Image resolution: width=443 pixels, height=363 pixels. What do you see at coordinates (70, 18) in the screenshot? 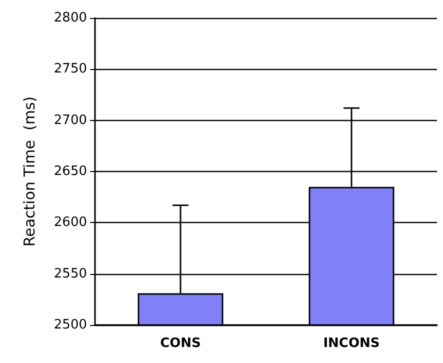
I see `y-tick-label: 2800` at bounding box center [70, 18].